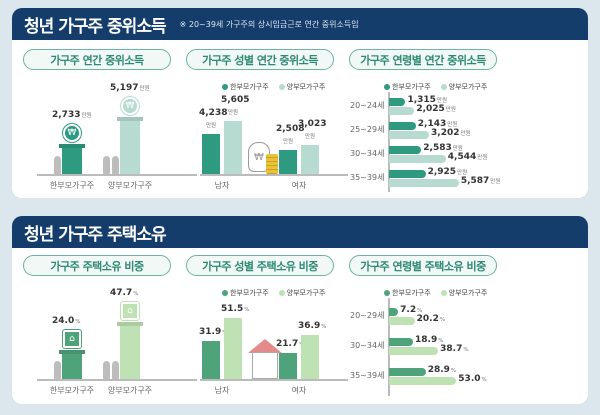 This screenshot has width=600, height=415. Describe the element at coordinates (130, 390) in the screenshot. I see `category-label: 양부모가구주` at that location.